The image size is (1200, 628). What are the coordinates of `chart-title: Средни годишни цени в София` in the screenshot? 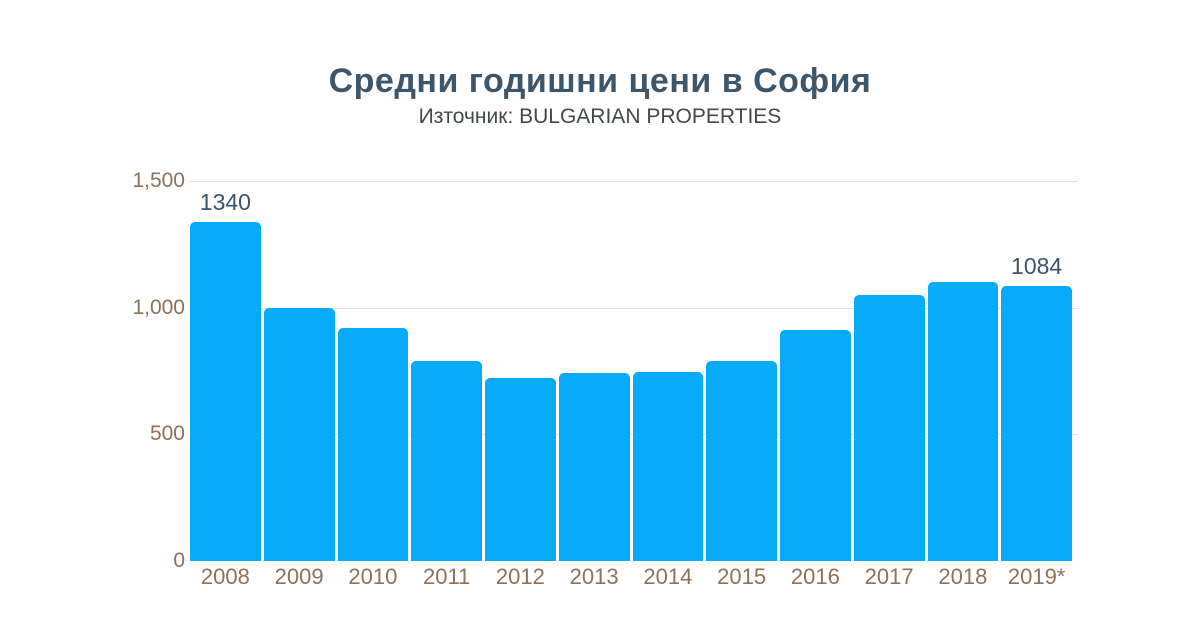 It's located at (600, 81).